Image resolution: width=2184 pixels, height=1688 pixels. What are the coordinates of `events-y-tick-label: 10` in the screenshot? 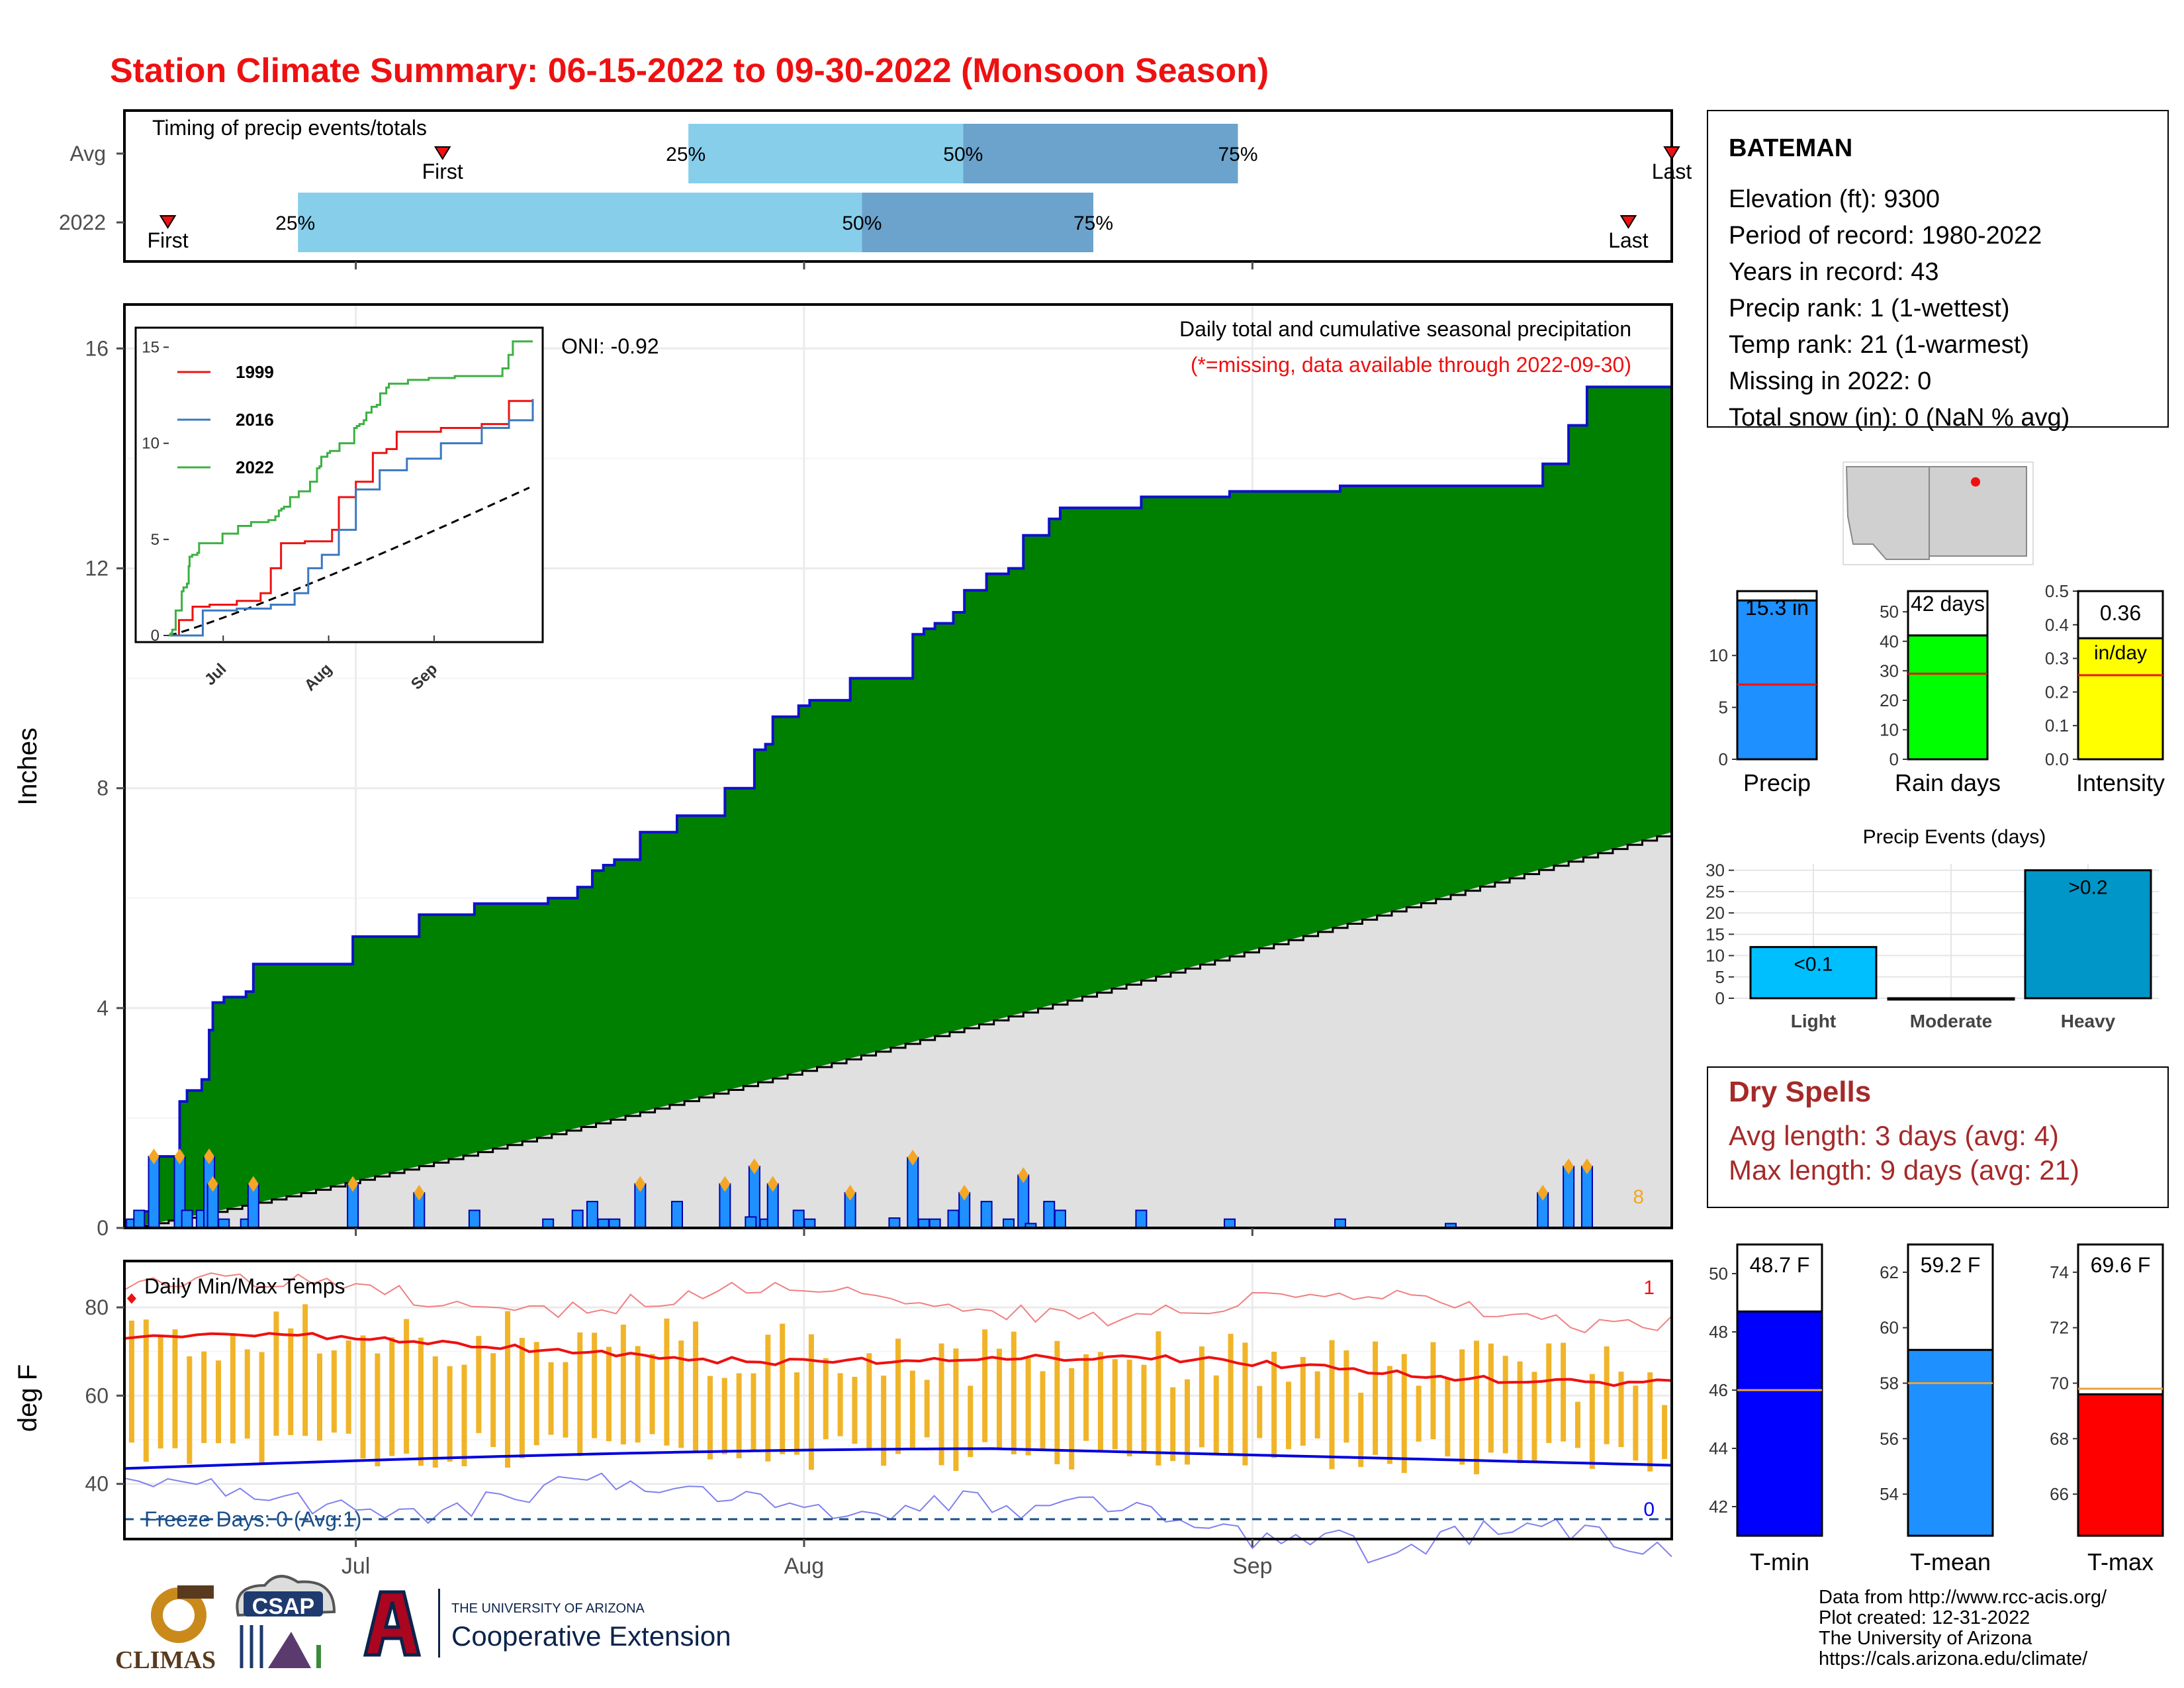 It's located at (1715, 956).